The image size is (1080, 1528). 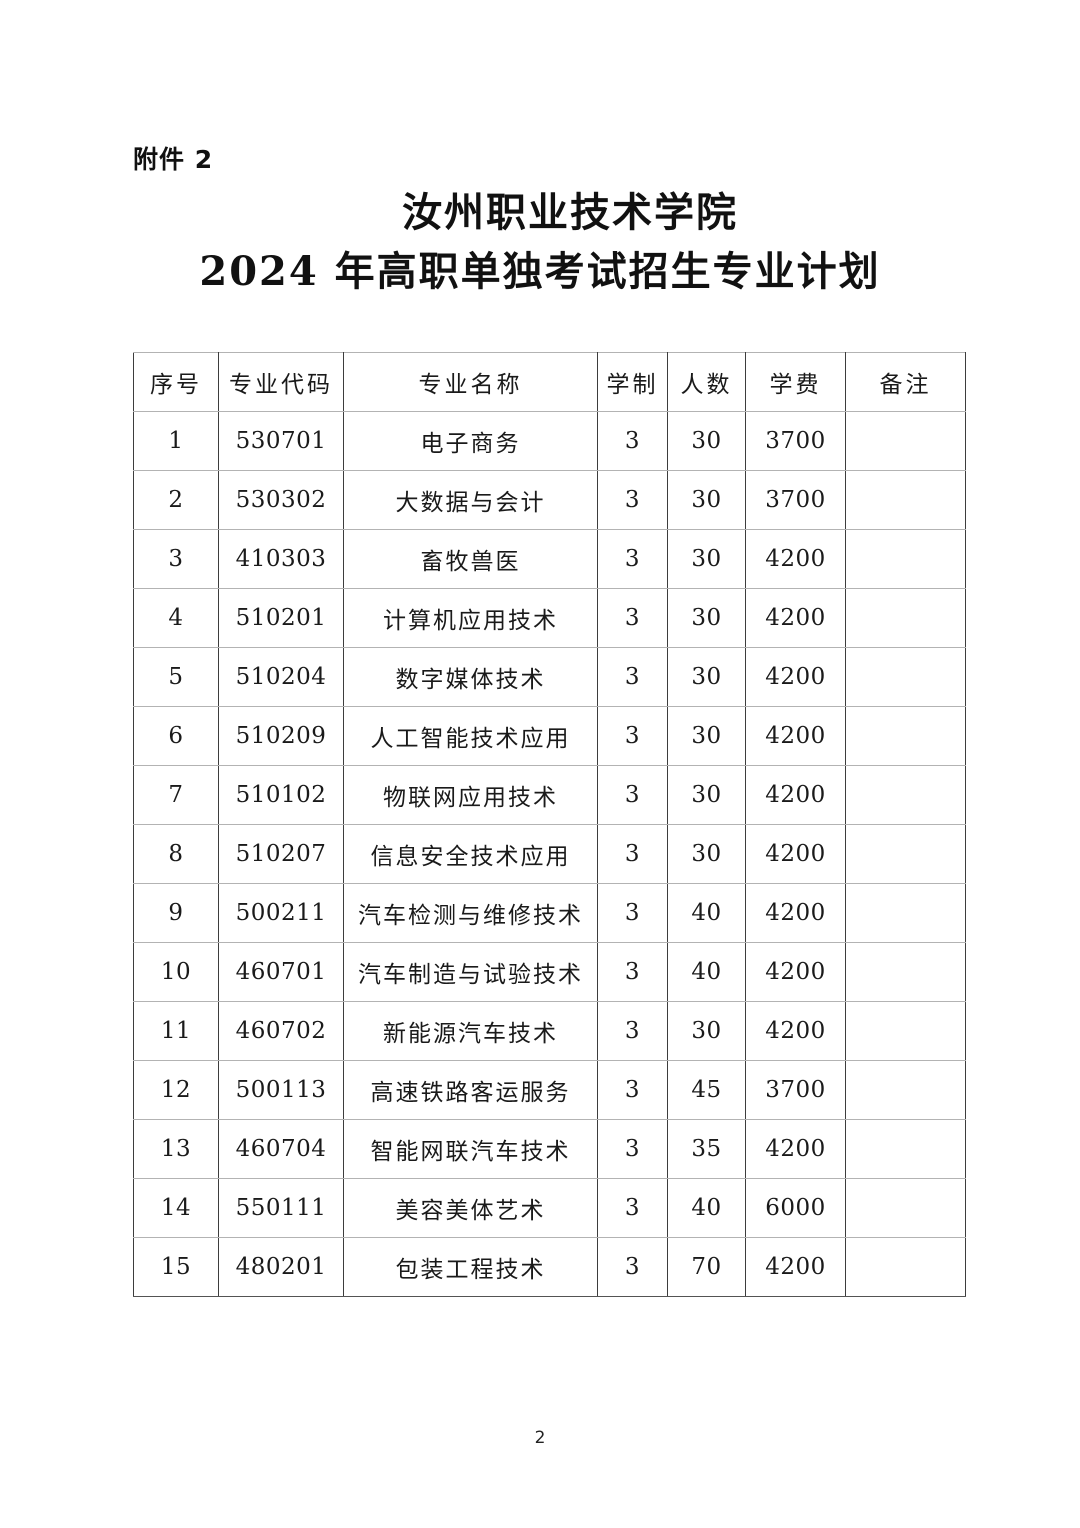 I want to click on page-number: 2, so click(x=540, y=1438).